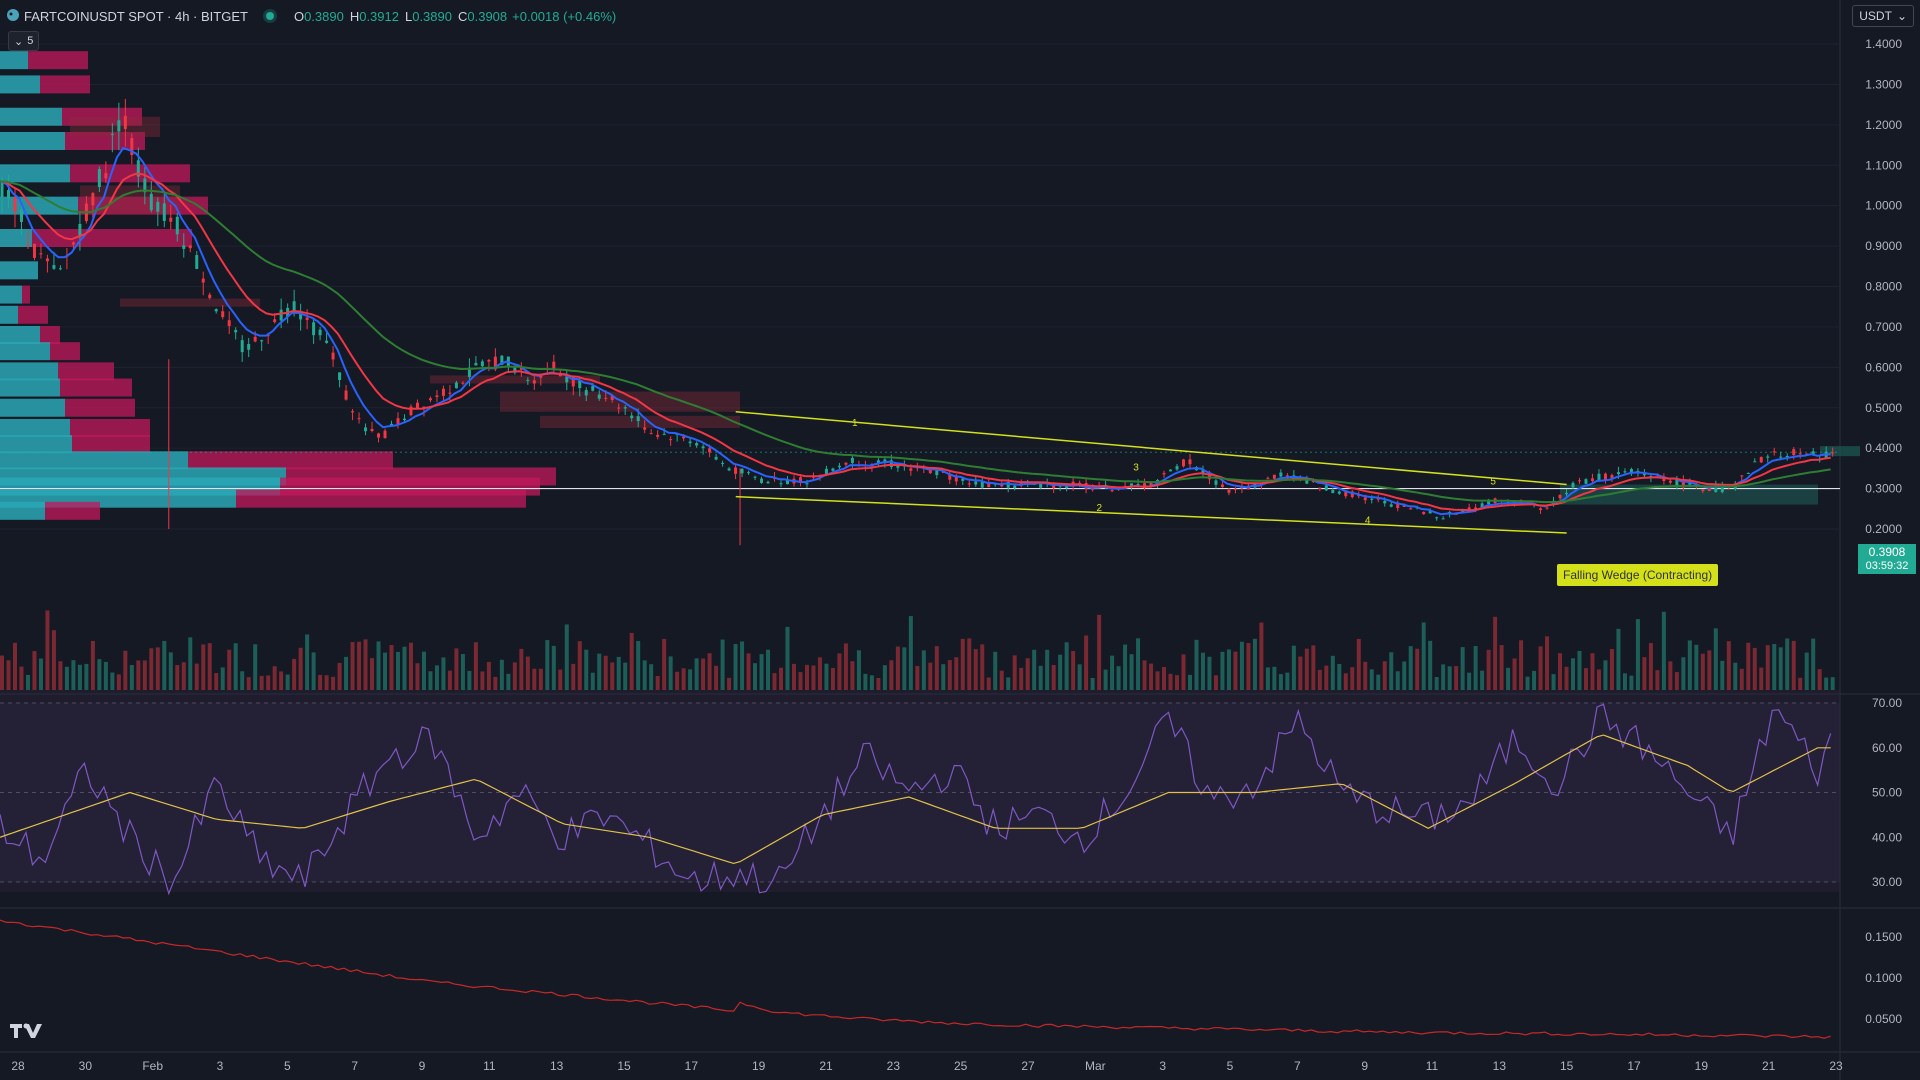 Image resolution: width=1920 pixels, height=1080 pixels. What do you see at coordinates (354, 16) in the screenshot?
I see `high-label: H` at bounding box center [354, 16].